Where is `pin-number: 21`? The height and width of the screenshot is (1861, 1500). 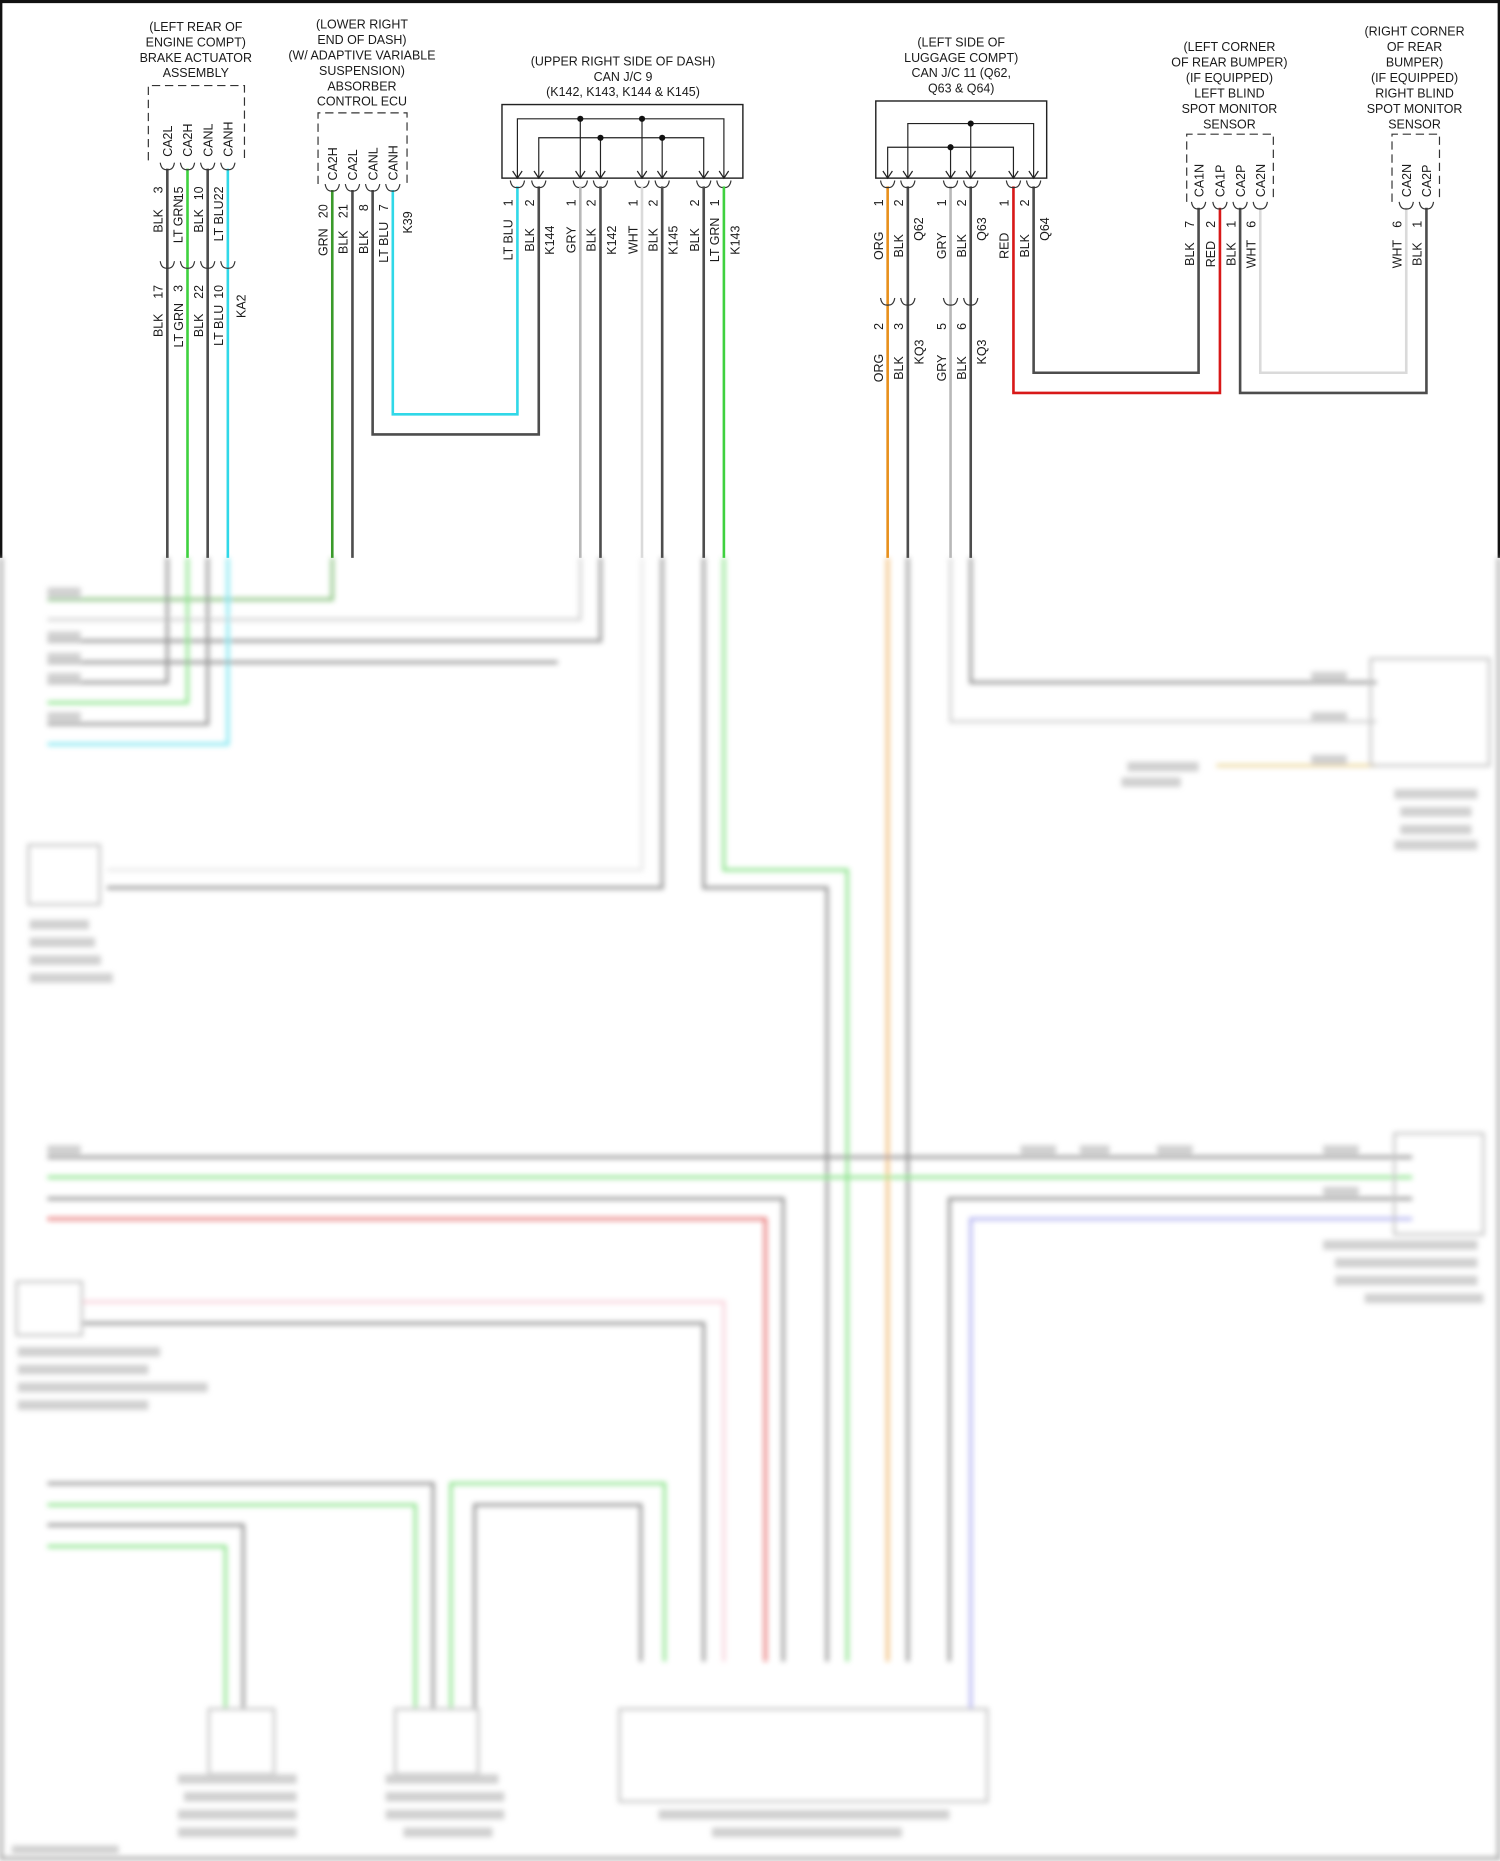 pin-number: 21 is located at coordinates (344, 211).